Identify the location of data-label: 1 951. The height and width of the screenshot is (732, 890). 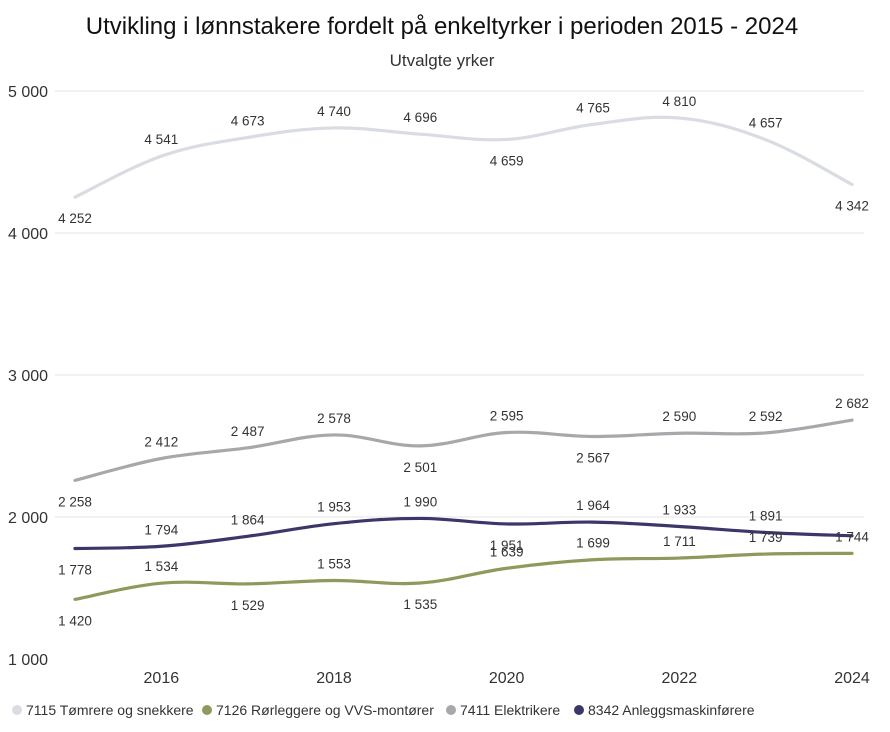
(507, 545).